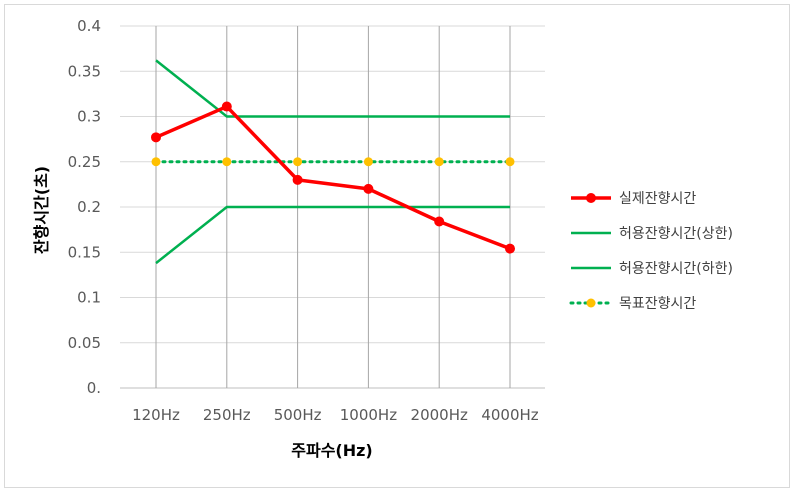 The width and height of the screenshot is (795, 492). What do you see at coordinates (94, 388) in the screenshot?
I see `y-tick-label: 0.` at bounding box center [94, 388].